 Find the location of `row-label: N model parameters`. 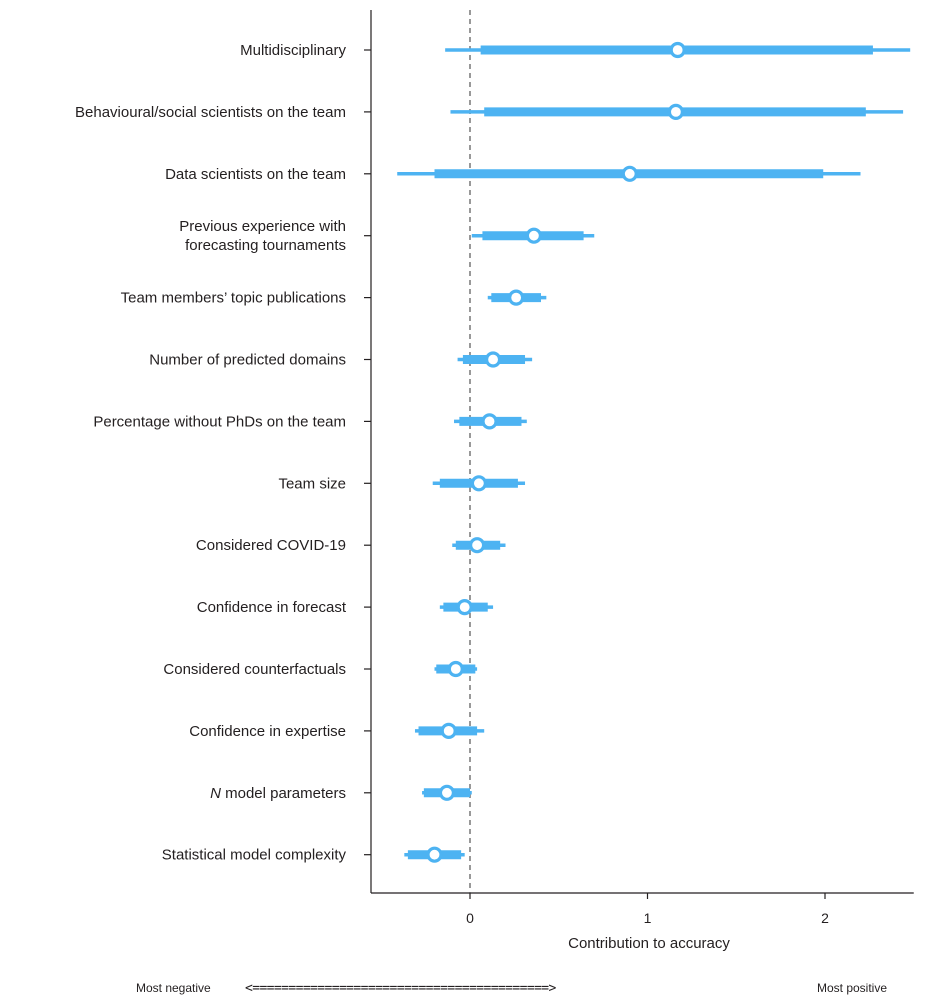

row-label: N model parameters is located at coordinates (278, 793).